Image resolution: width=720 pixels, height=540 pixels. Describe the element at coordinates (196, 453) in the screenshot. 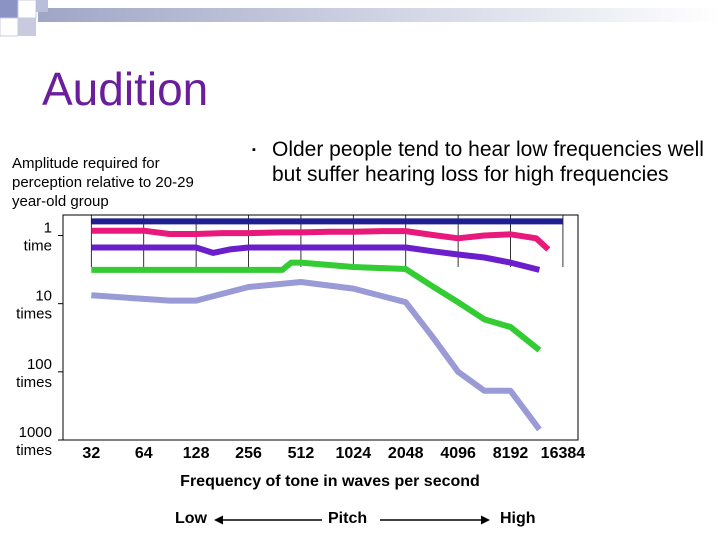

I see `x-tick-label: 128` at that location.